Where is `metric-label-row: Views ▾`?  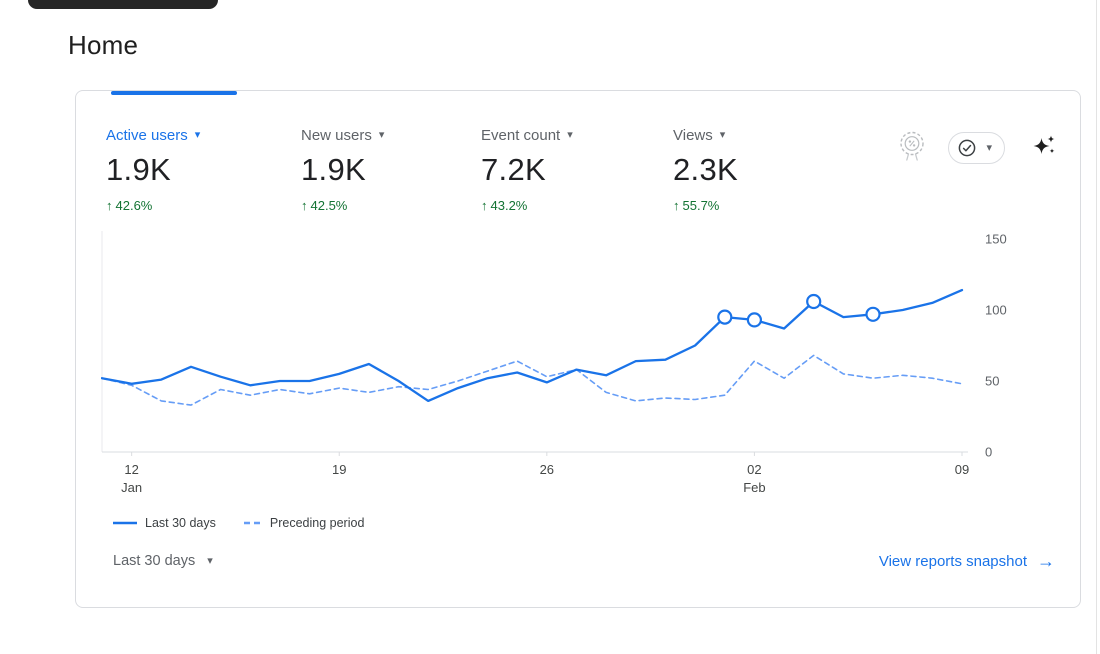 metric-label-row: Views ▾ is located at coordinates (705, 135).